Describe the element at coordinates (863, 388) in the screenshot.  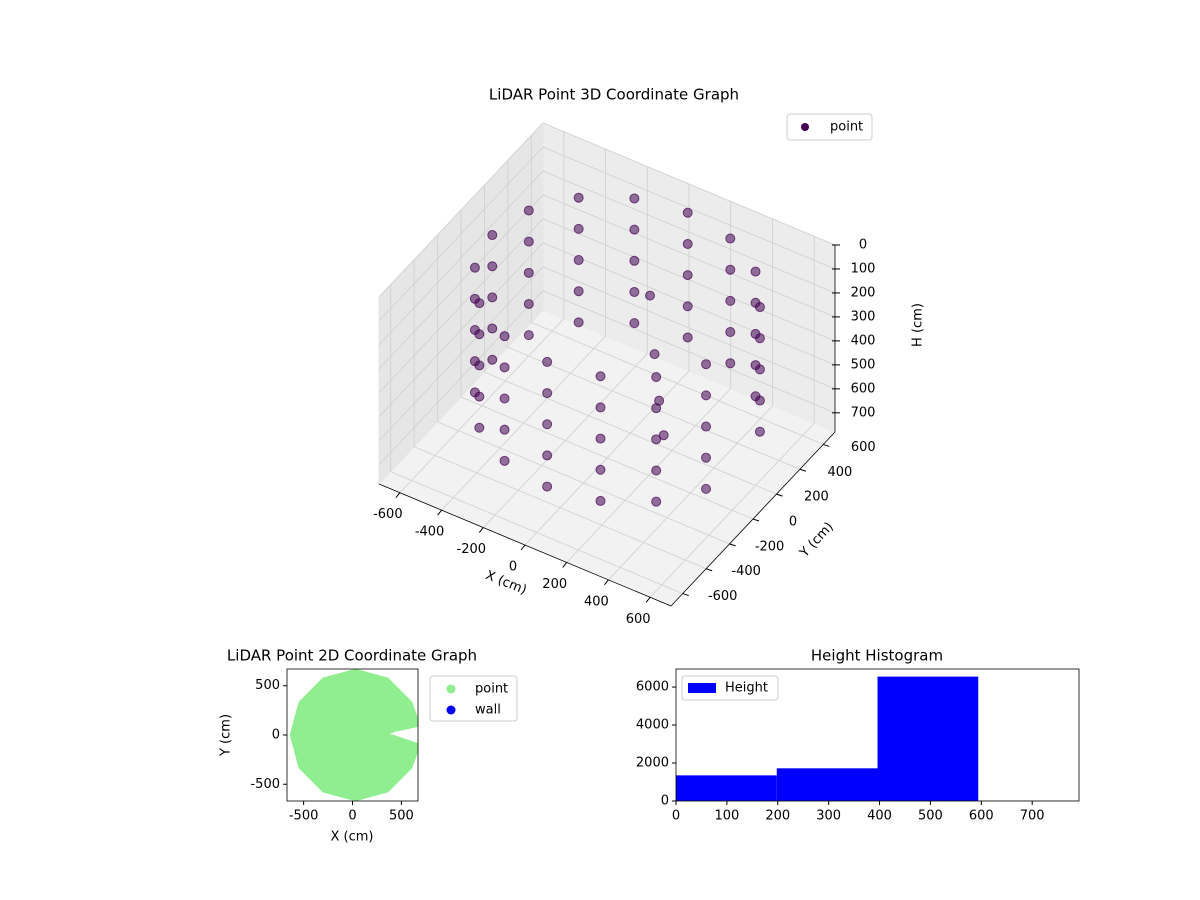
I see `z-tick-label: 600` at that location.